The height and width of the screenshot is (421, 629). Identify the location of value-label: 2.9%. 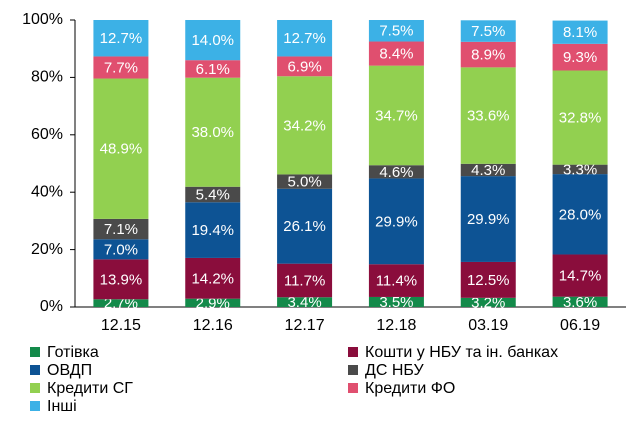
(213, 303).